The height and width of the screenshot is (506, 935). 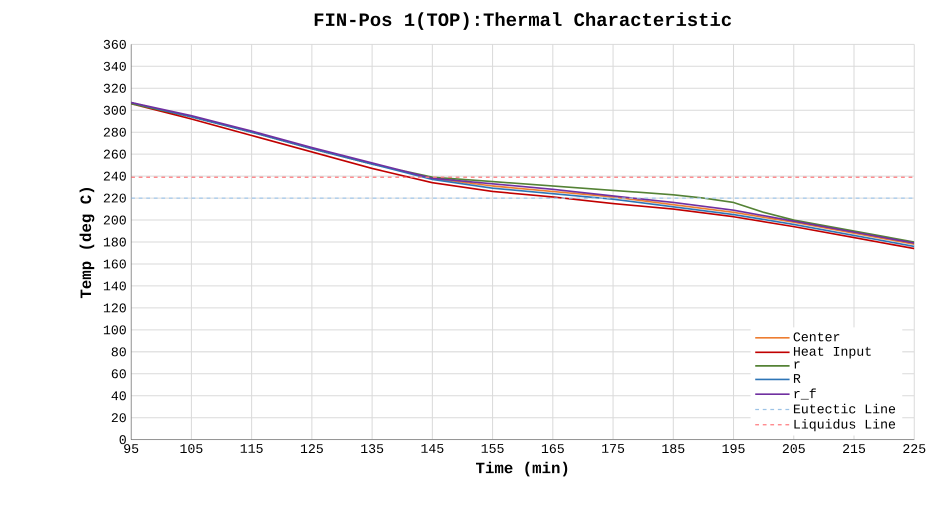 What do you see at coordinates (797, 365) in the screenshot?
I see `legend-label: r` at bounding box center [797, 365].